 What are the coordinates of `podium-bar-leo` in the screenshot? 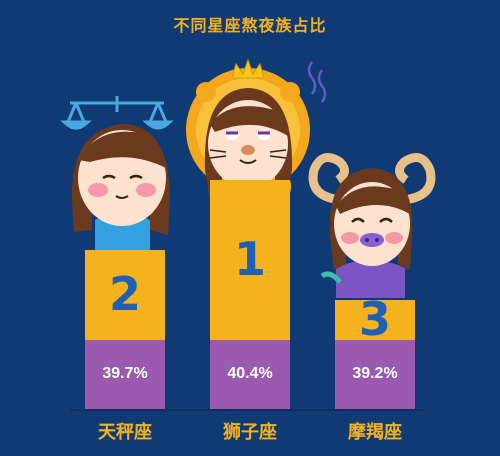 It's located at (250, 375).